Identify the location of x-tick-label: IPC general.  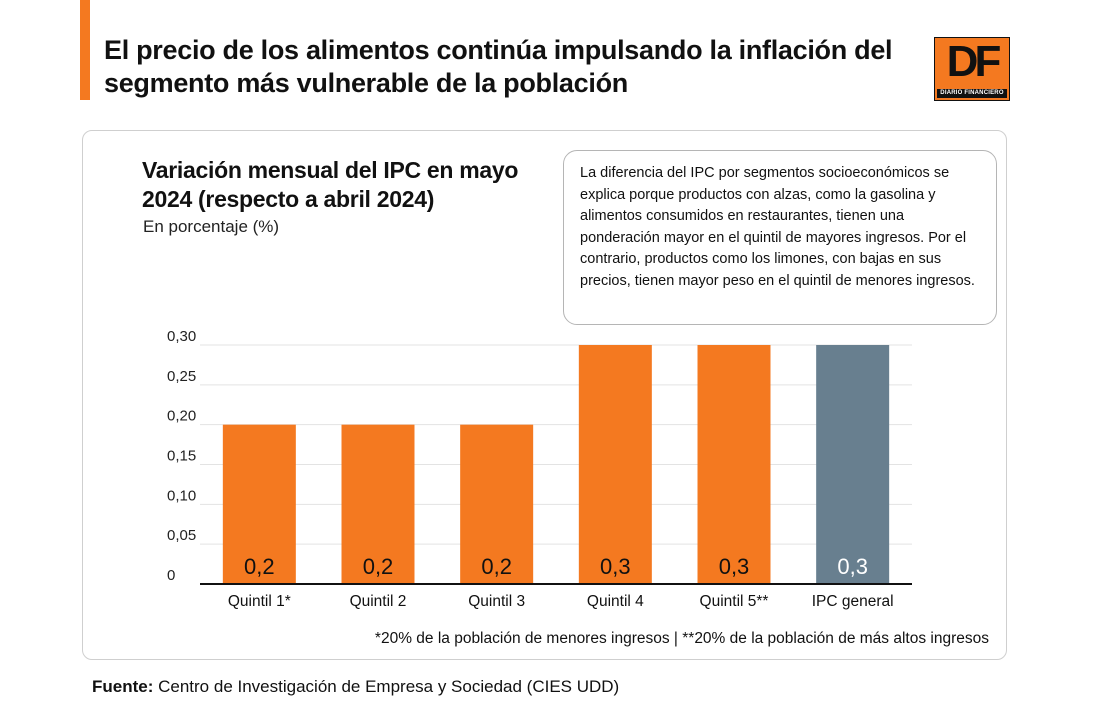
(853, 601).